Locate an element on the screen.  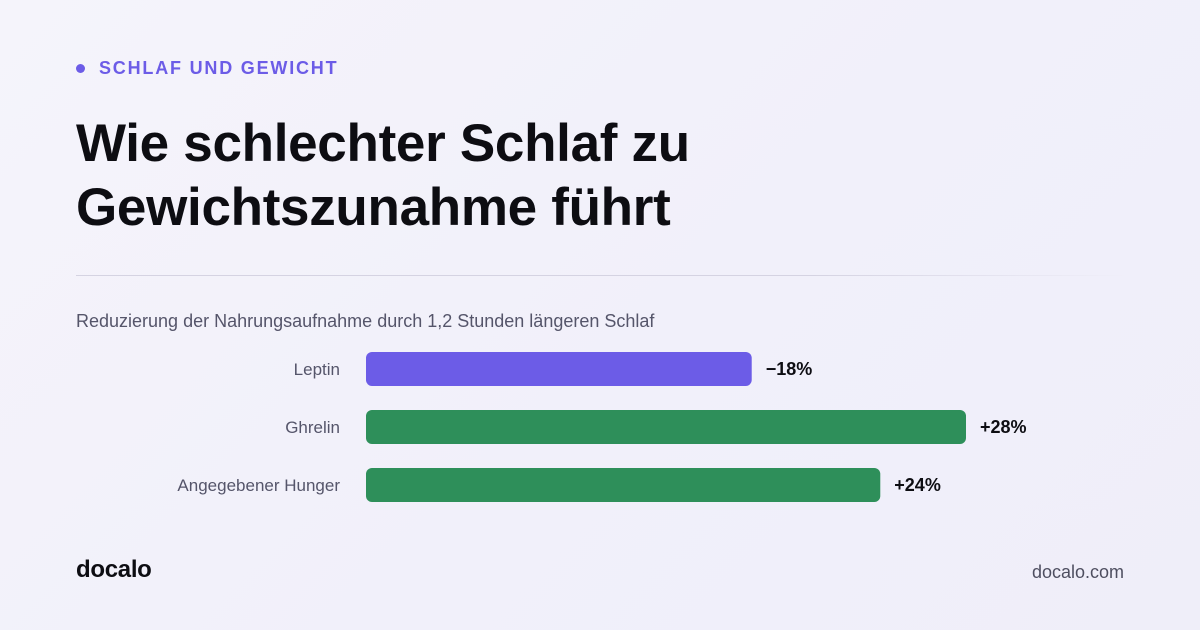
bar-angegebener-hunger is located at coordinates (623, 485).